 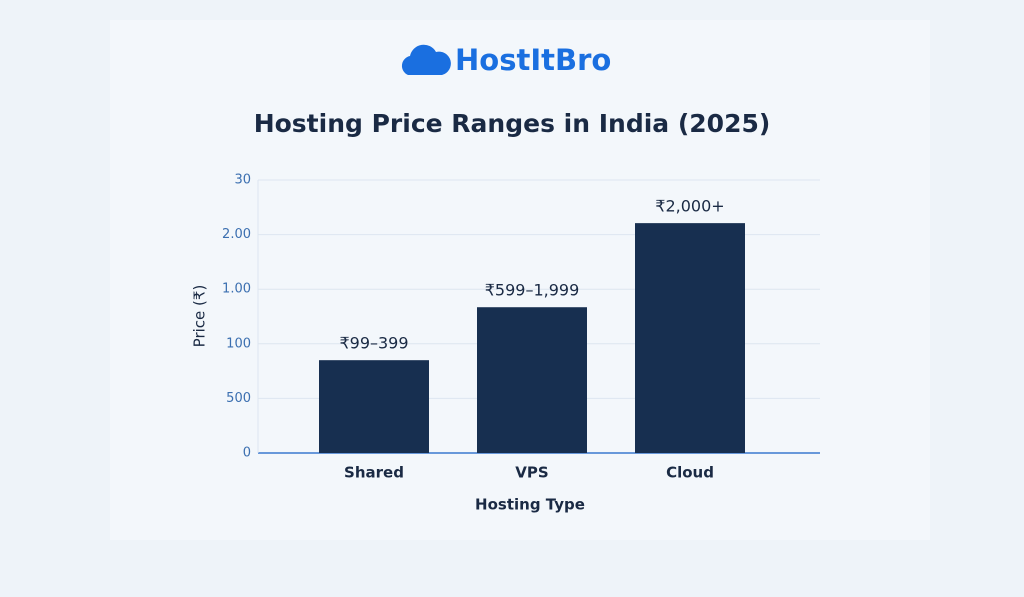 What do you see at coordinates (374, 473) in the screenshot?
I see `x-tick-label: Shared` at bounding box center [374, 473].